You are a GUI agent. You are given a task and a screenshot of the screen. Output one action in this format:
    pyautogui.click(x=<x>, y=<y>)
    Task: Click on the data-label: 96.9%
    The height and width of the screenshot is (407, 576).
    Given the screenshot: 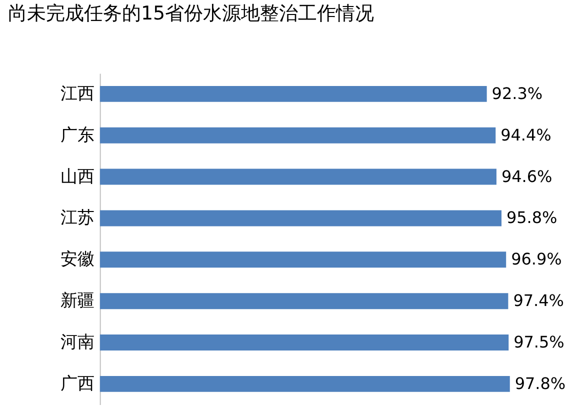 What is the action you would take?
    pyautogui.click(x=536, y=259)
    